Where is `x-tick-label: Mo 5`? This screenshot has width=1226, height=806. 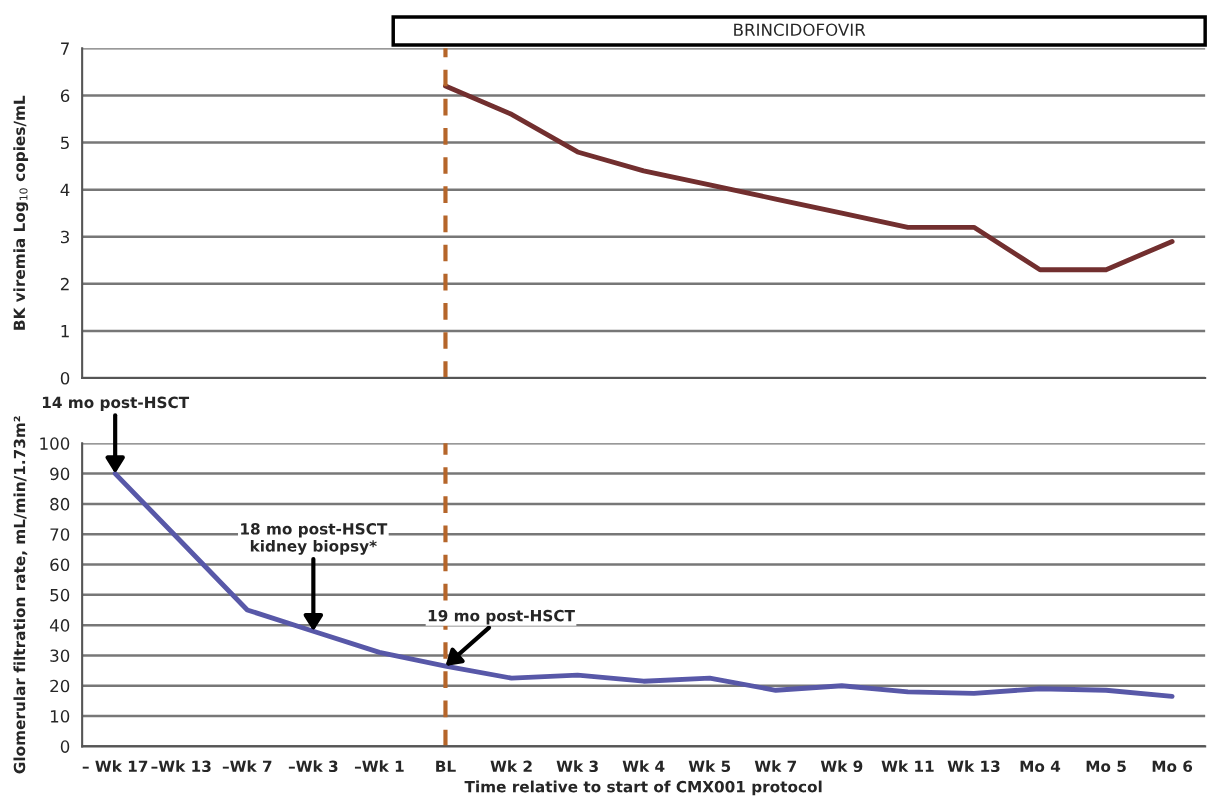 x-tick-label: Mo 5 is located at coordinates (1106, 766).